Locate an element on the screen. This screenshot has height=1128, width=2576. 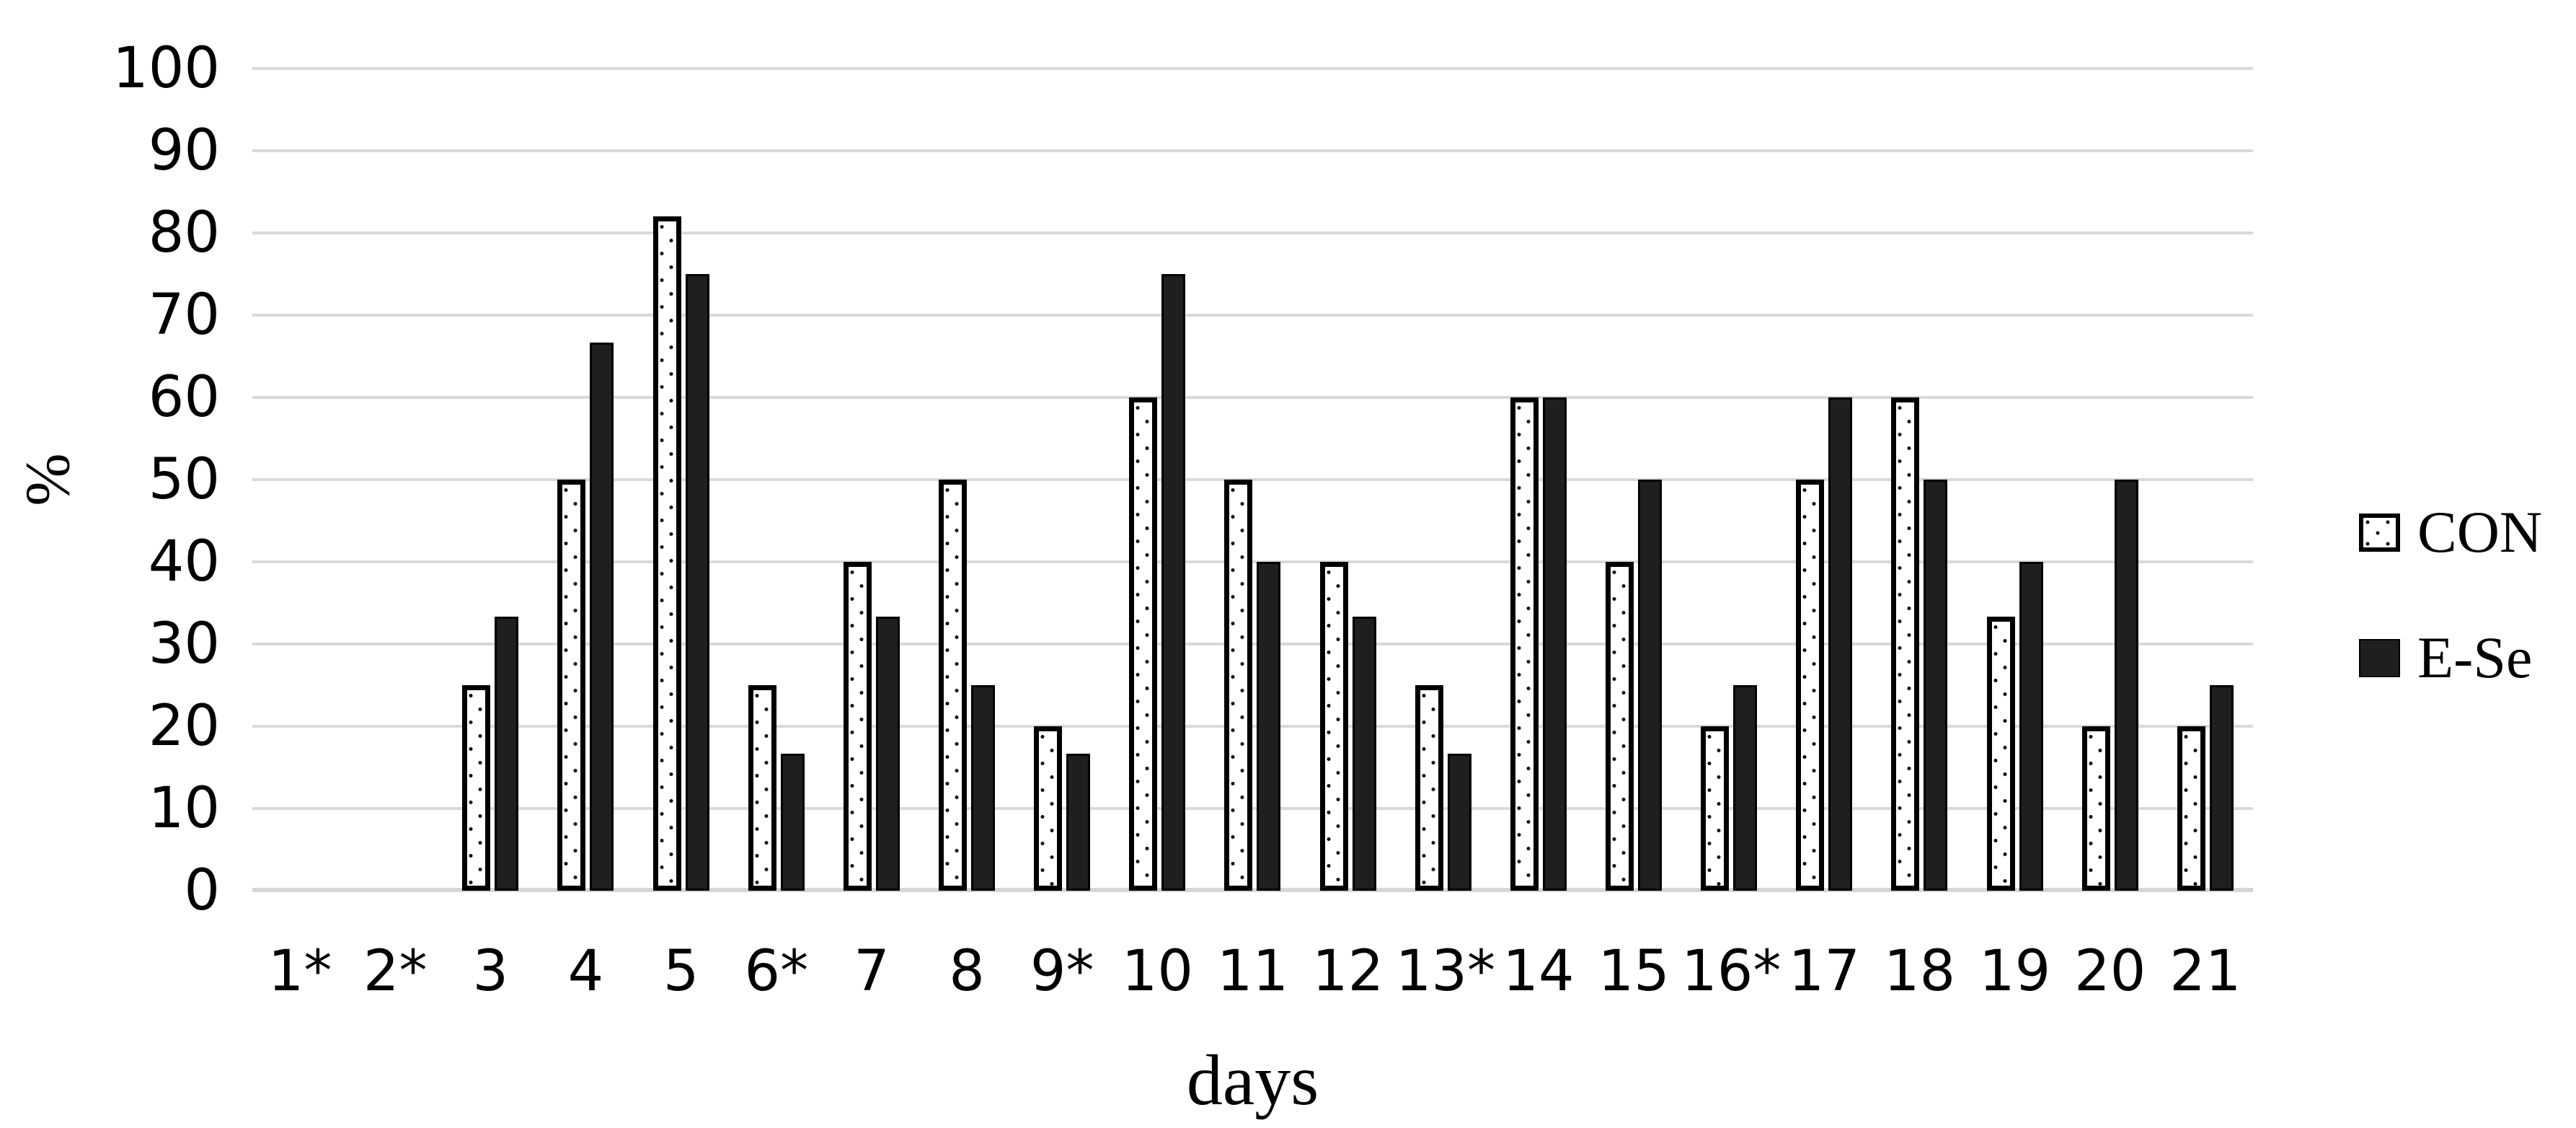
y-tick-label: 10 is located at coordinates (184, 808).